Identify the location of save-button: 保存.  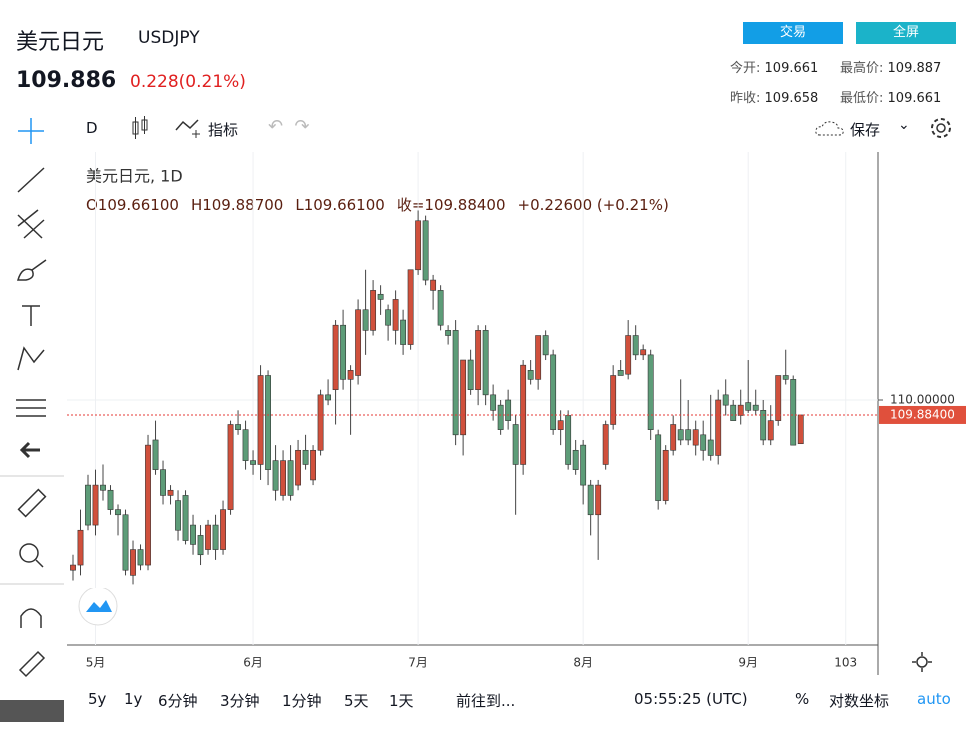
(865, 130).